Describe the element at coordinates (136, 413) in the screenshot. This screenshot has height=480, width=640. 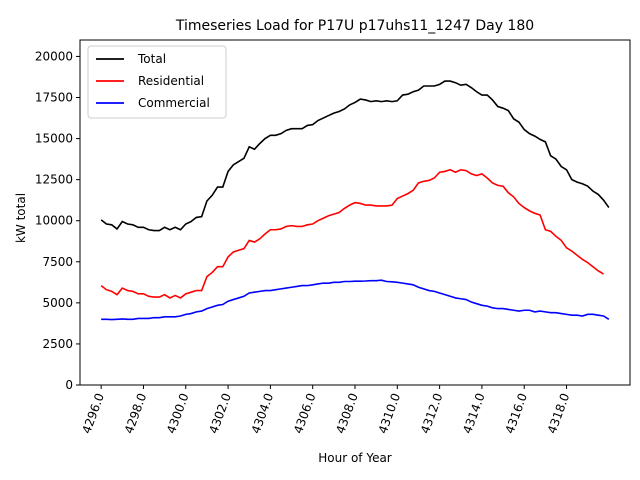
I see `x-tick-label: 4298.0` at that location.